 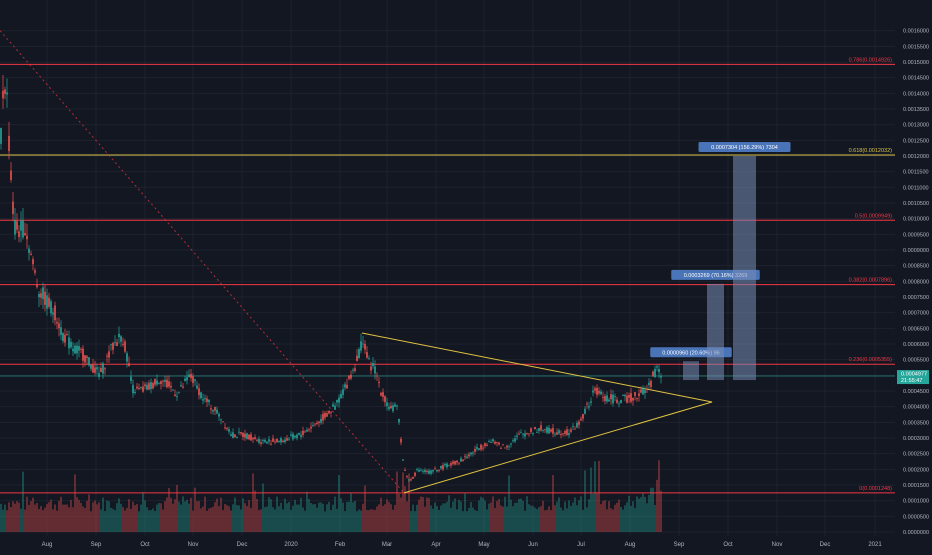 I want to click on price-axis-label: 0.0008500, so click(x=916, y=267).